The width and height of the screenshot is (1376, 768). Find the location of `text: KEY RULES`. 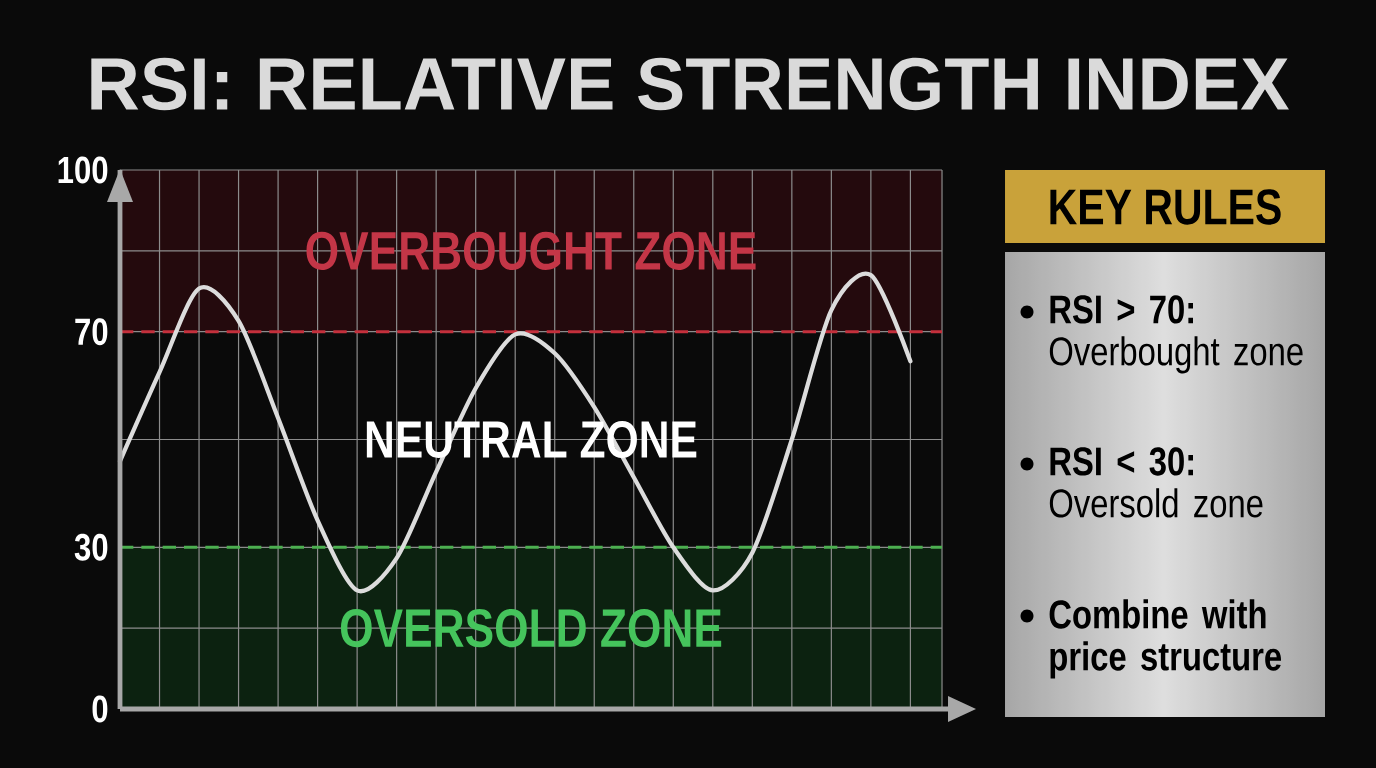

text: KEY RULES is located at coordinates (1165, 207).